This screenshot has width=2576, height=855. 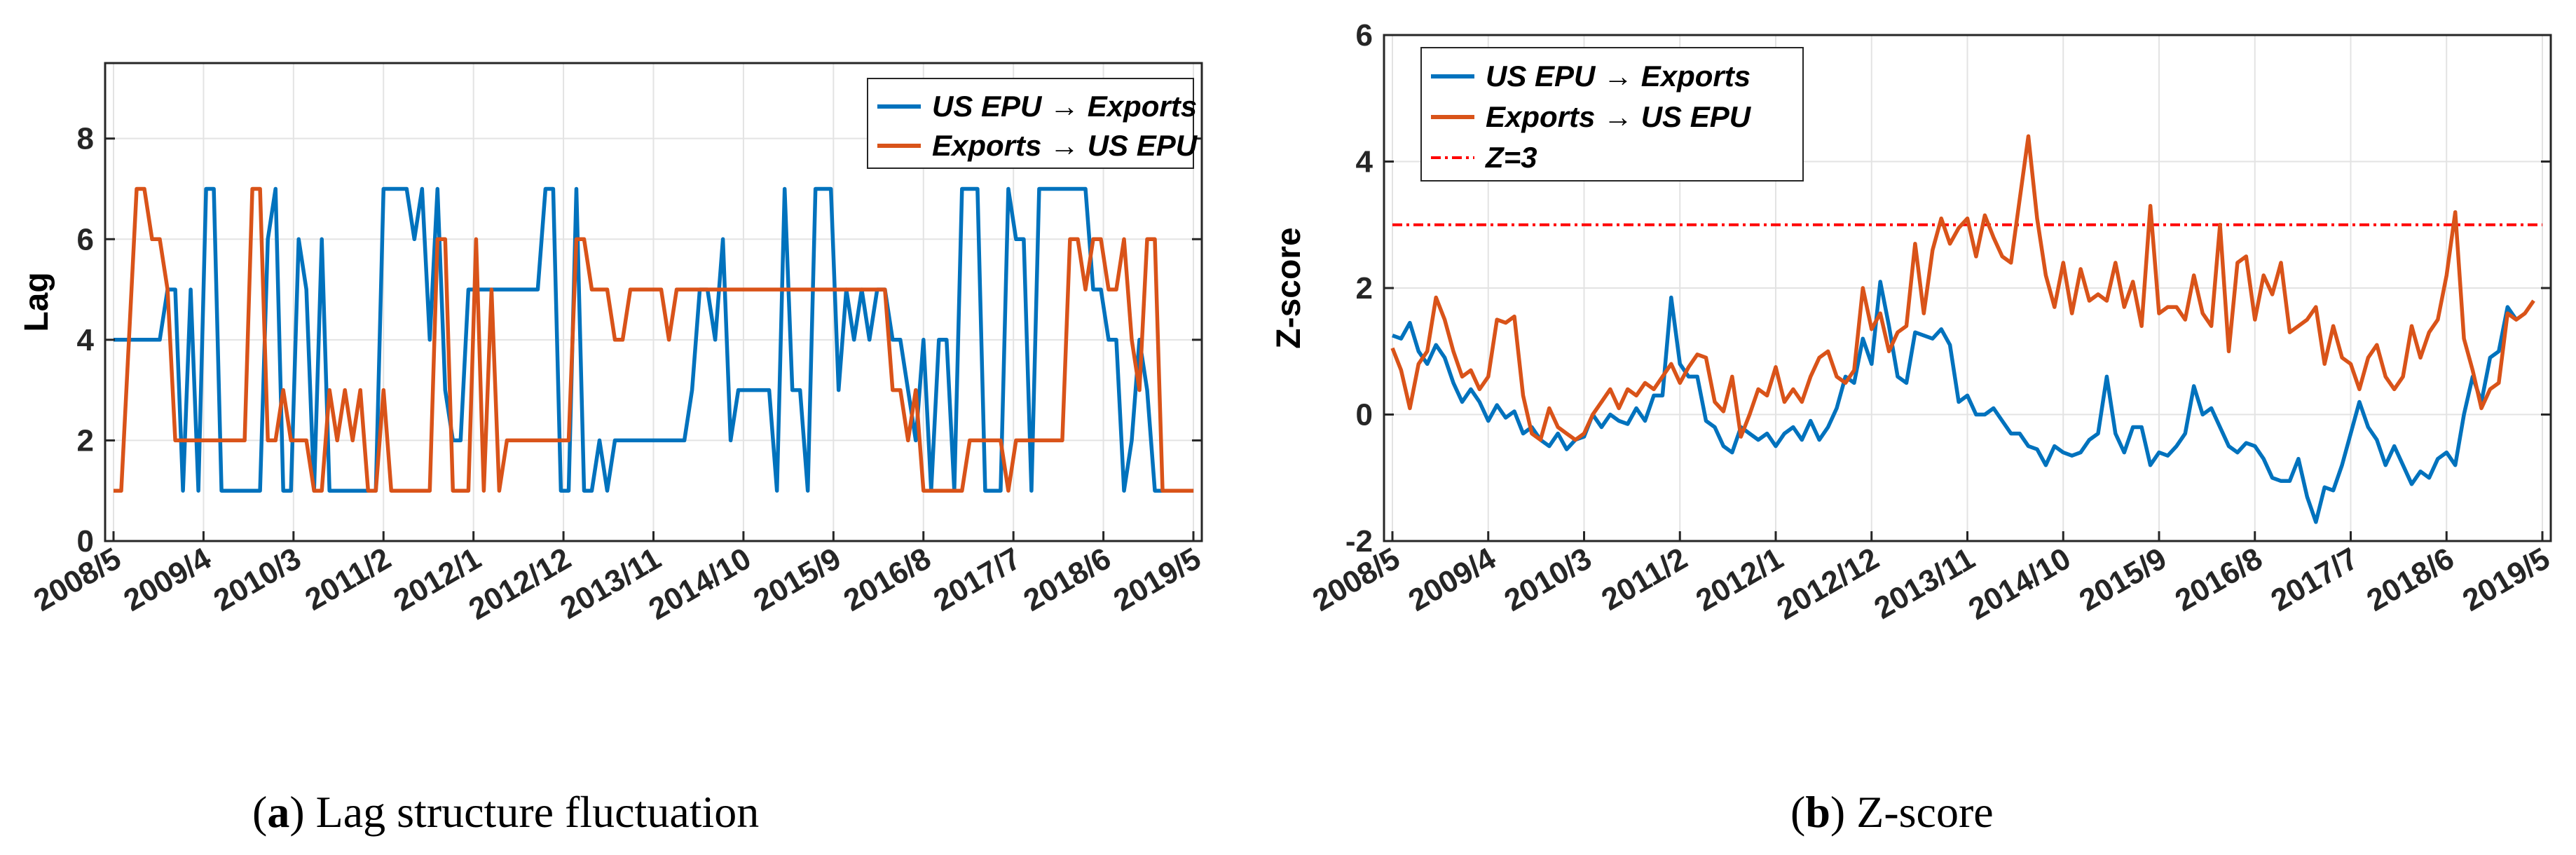 What do you see at coordinates (36, 301) in the screenshot?
I see `y-axis-label: Lag` at bounding box center [36, 301].